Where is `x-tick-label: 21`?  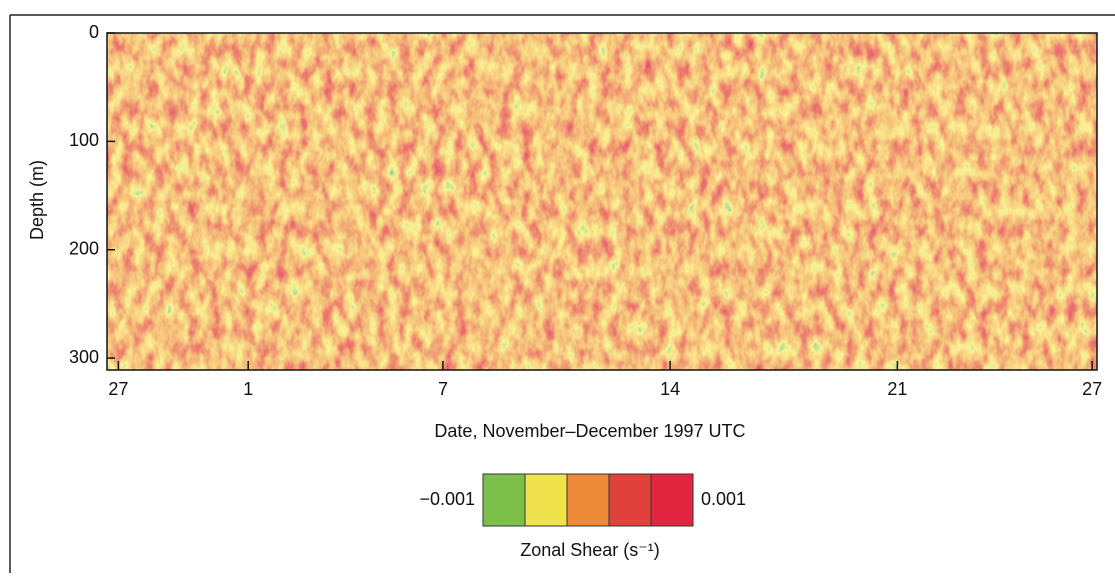
x-tick-label: 21 is located at coordinates (897, 389).